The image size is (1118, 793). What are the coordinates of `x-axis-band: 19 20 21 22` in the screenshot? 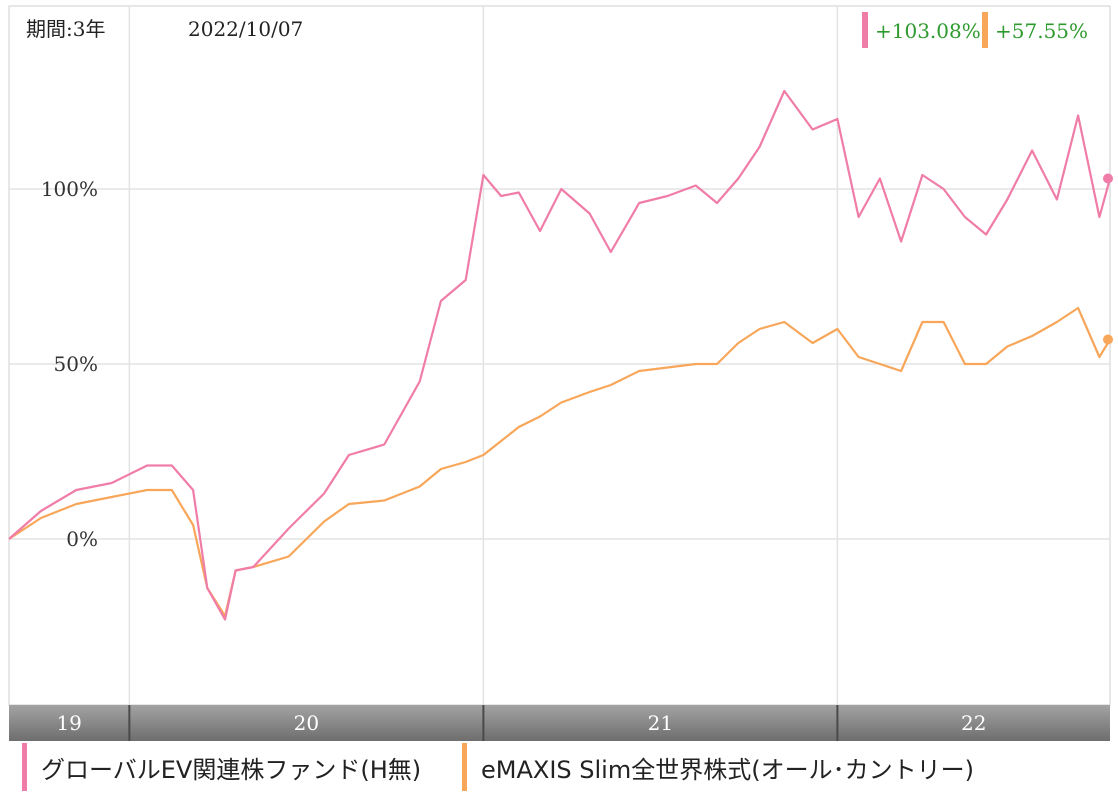 It's located at (559, 723).